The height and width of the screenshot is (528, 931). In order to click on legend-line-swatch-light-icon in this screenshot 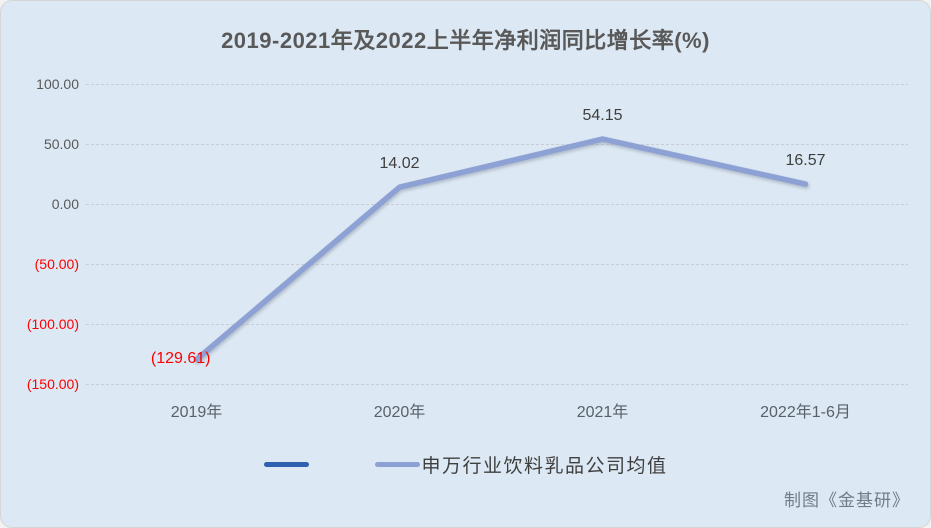, I will do `click(397, 464)`.